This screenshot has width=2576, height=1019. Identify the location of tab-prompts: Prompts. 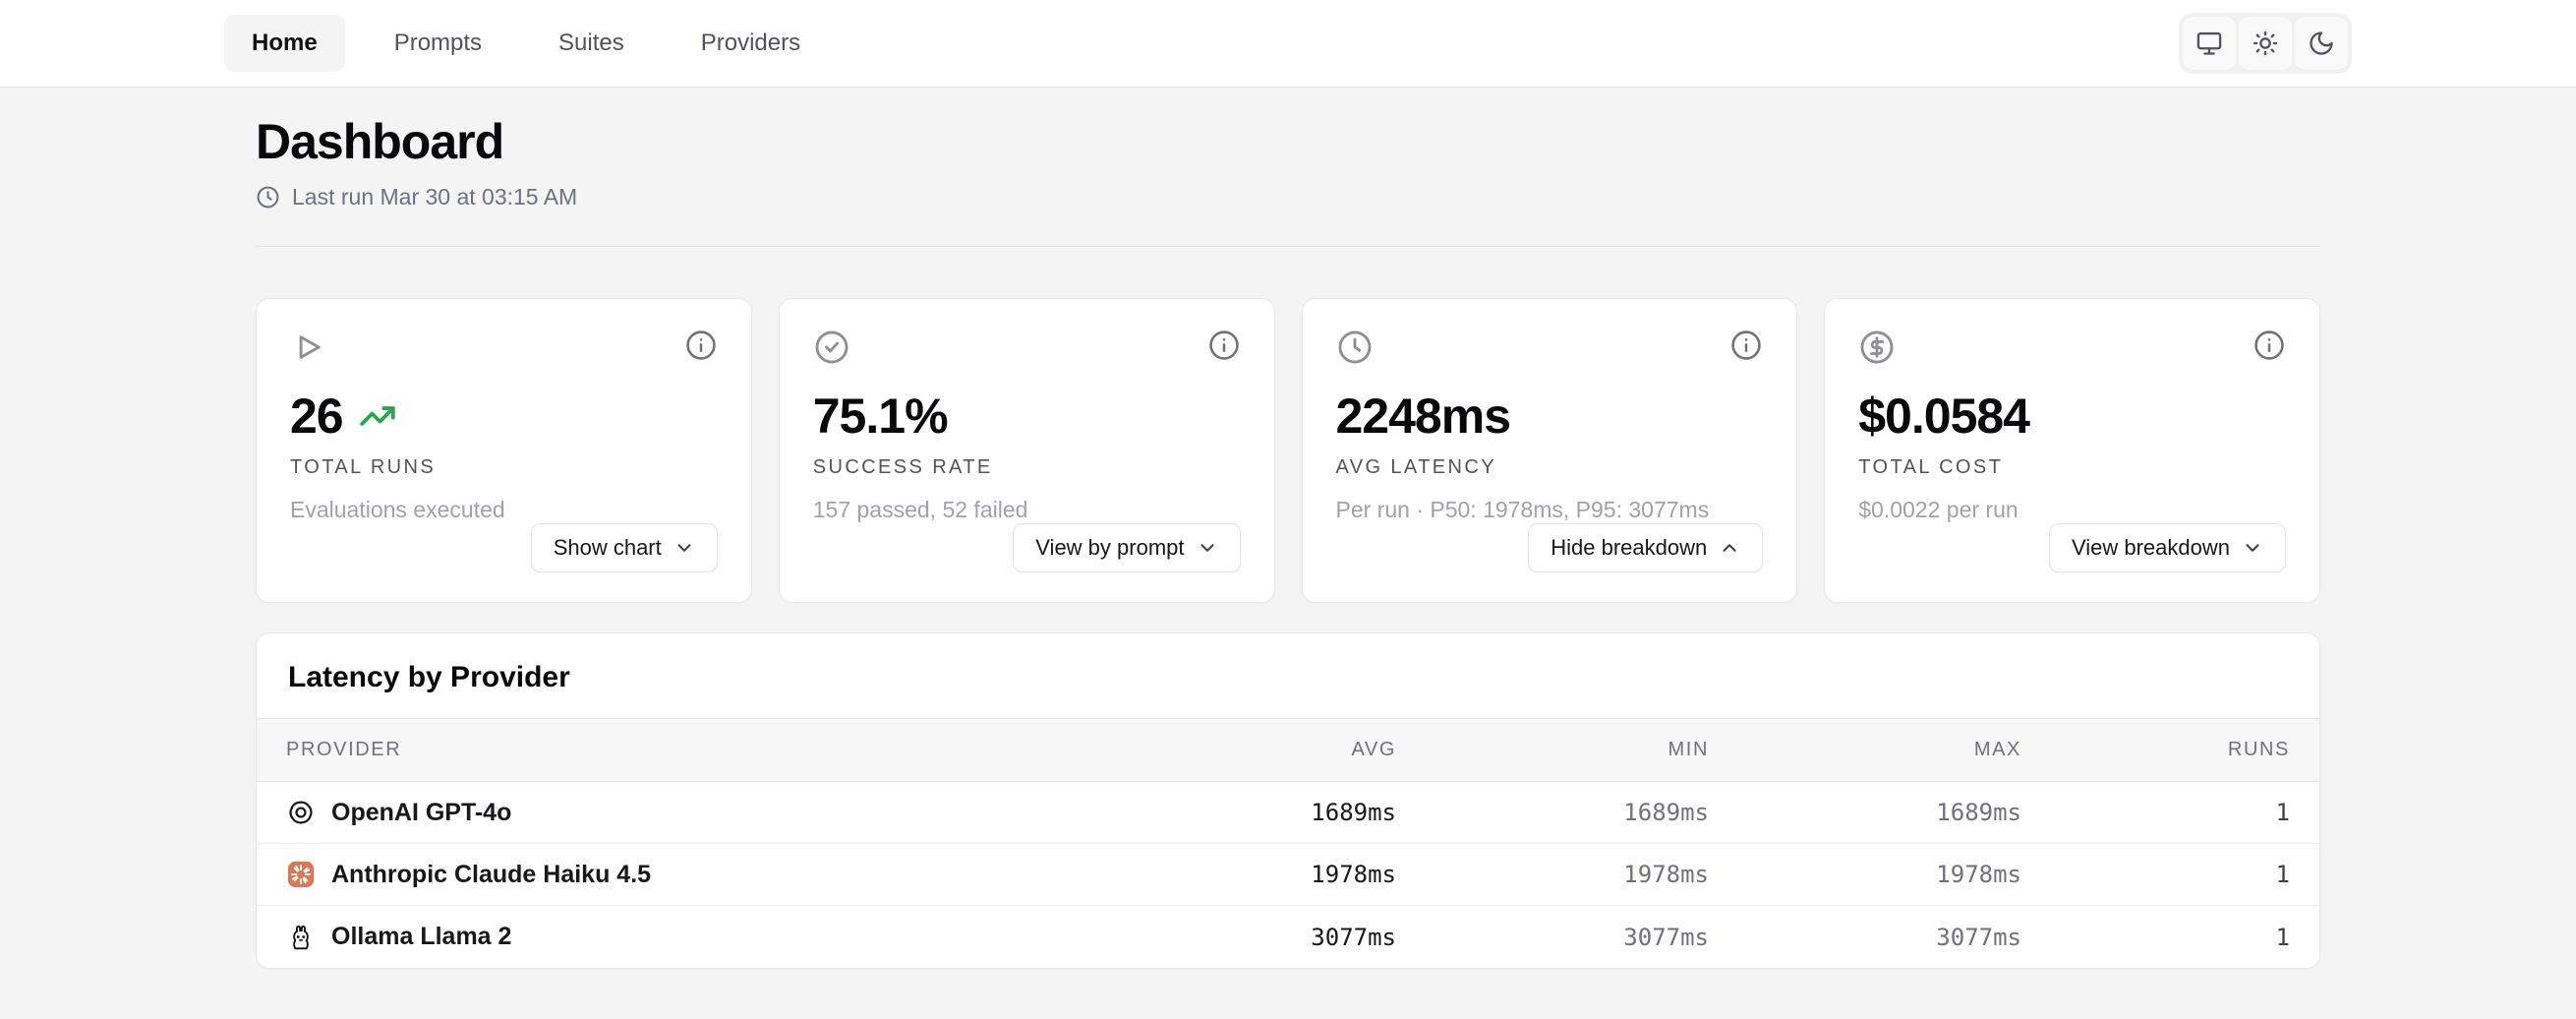
(438, 43).